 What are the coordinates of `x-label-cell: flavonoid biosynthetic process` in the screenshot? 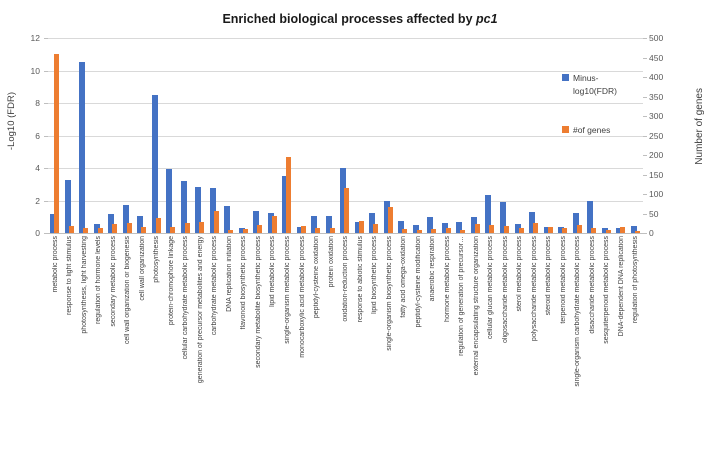 It's located at (244, 349).